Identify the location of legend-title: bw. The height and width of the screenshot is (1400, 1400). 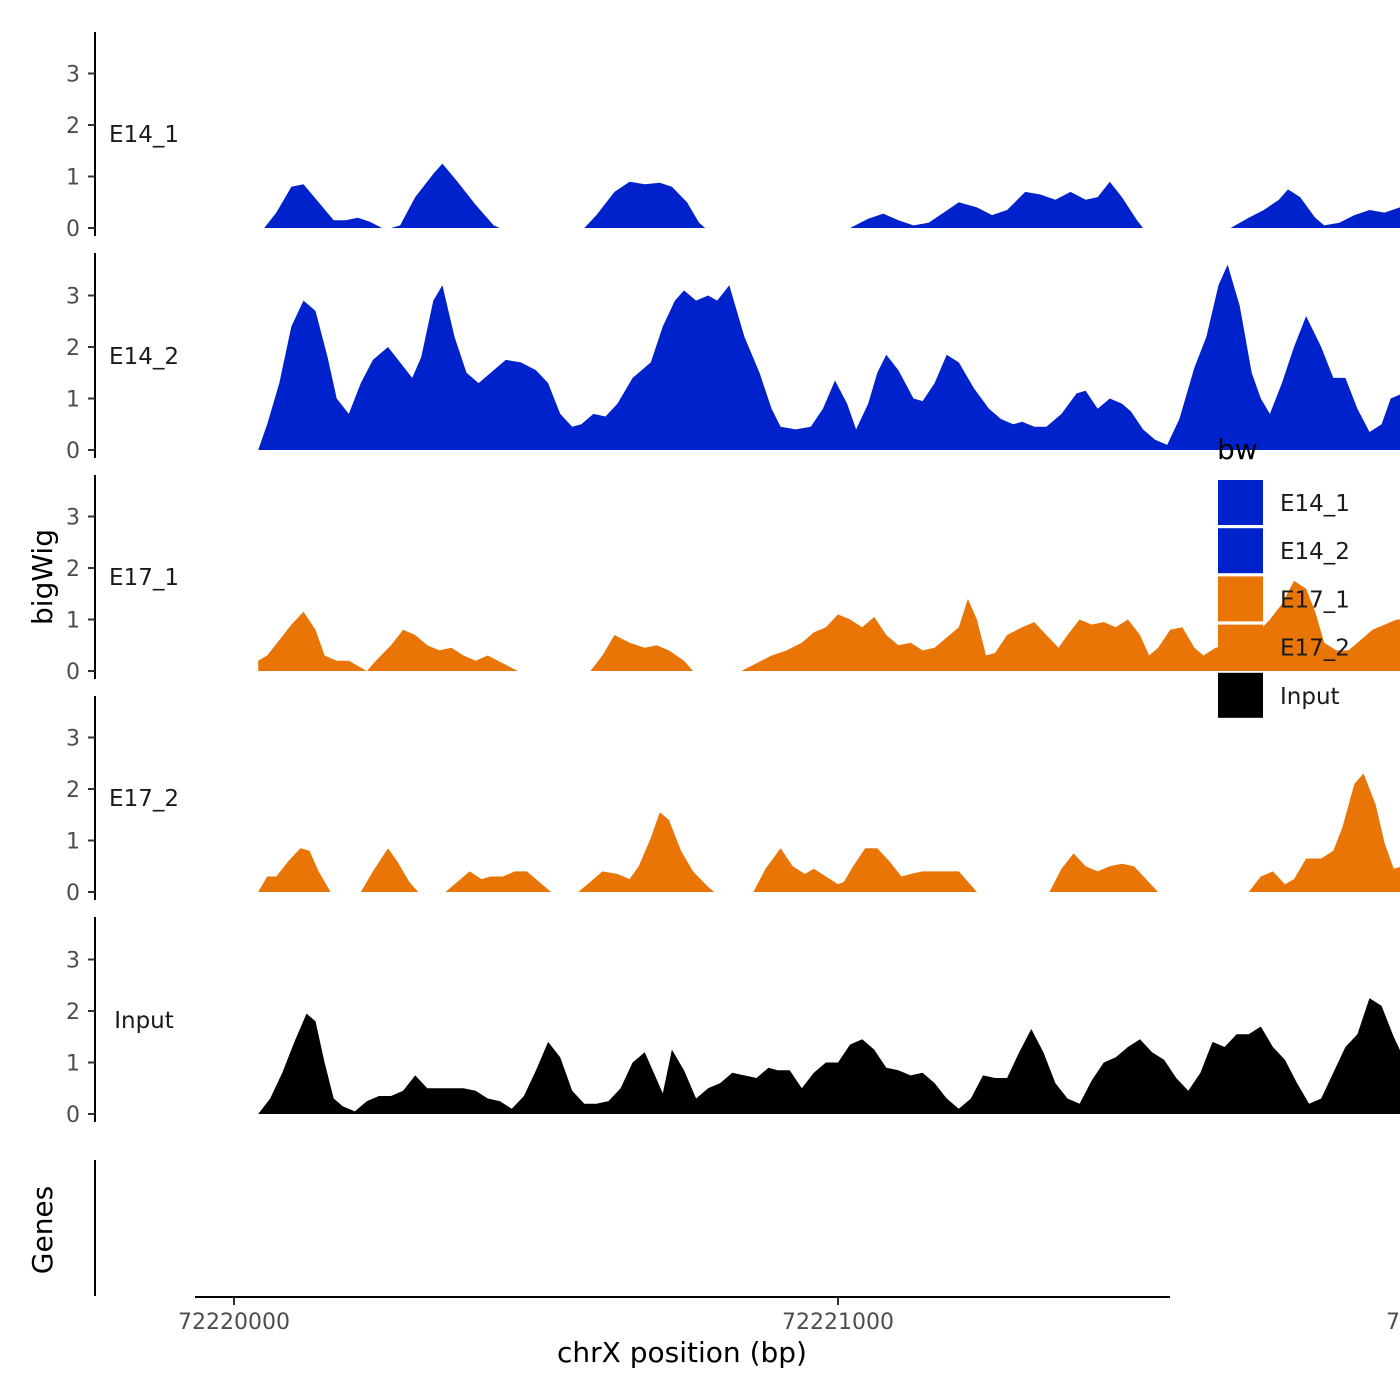
(1237, 449).